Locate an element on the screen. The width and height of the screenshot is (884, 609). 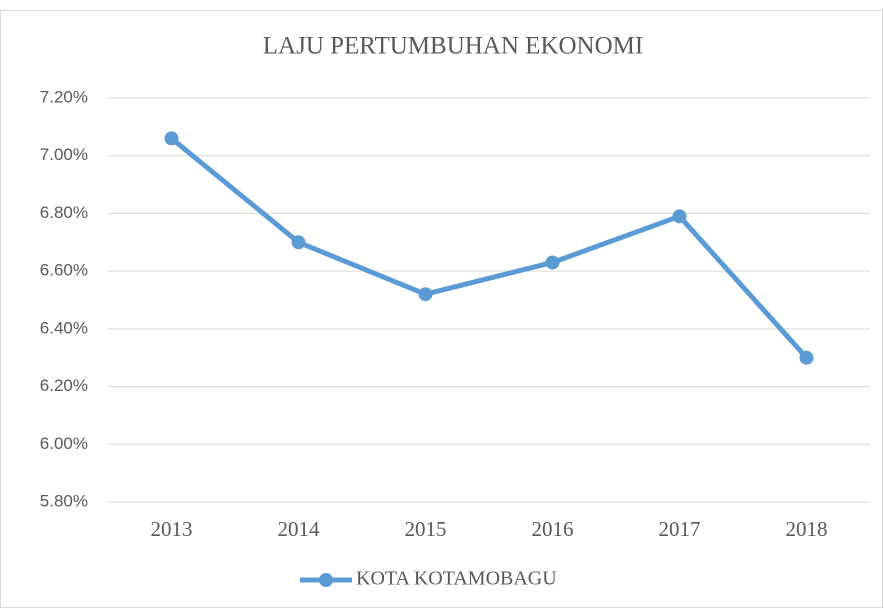
y-tick-label: 6.20% is located at coordinates (64, 385).